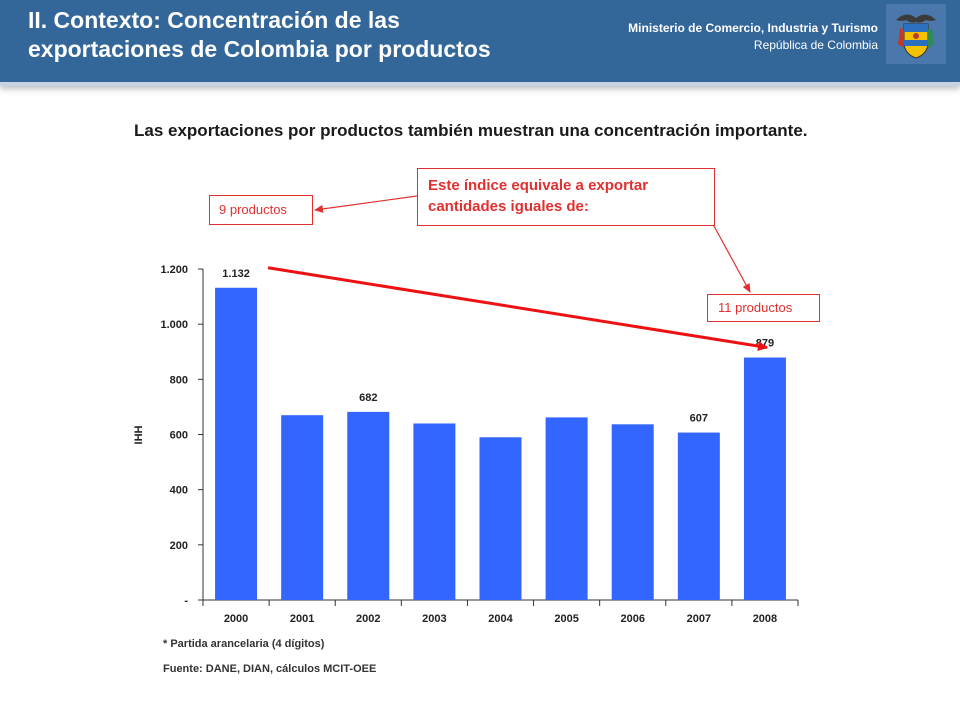  What do you see at coordinates (236, 274) in the screenshot?
I see `data-label-2000: 1.132` at bounding box center [236, 274].